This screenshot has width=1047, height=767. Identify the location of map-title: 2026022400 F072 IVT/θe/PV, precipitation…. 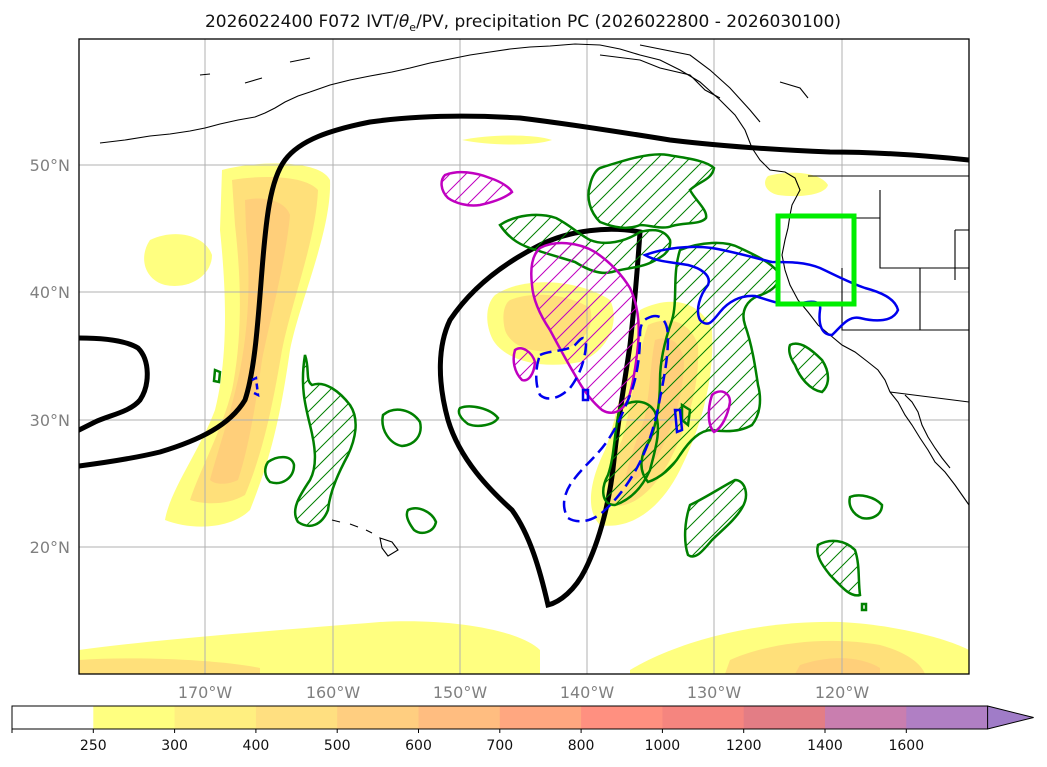
(523, 23).